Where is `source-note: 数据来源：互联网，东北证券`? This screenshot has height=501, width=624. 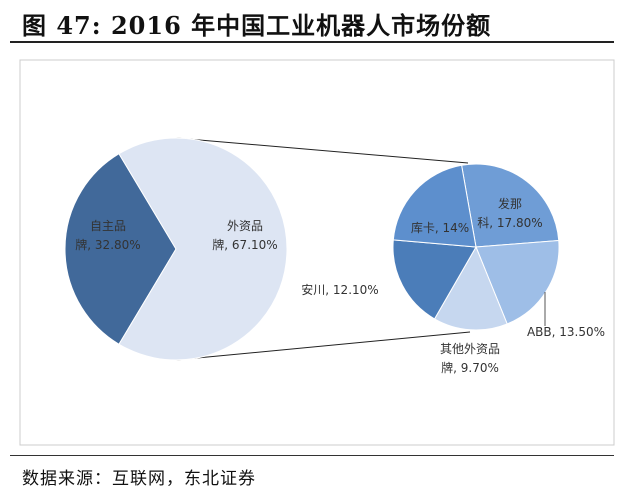
source-note: 数据来源：互联网，东北证券 is located at coordinates (139, 479).